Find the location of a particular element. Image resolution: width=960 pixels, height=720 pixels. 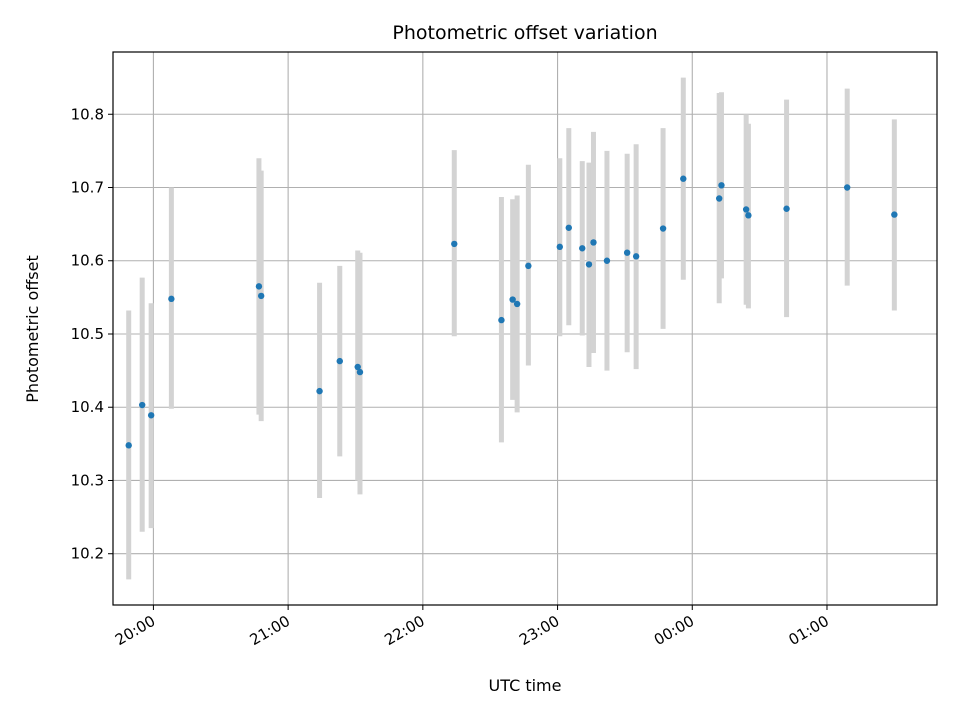

y-tick-layer: 10.2 10.3 10.4 10.5 10.6 10.7 10.8 is located at coordinates (92, 334).